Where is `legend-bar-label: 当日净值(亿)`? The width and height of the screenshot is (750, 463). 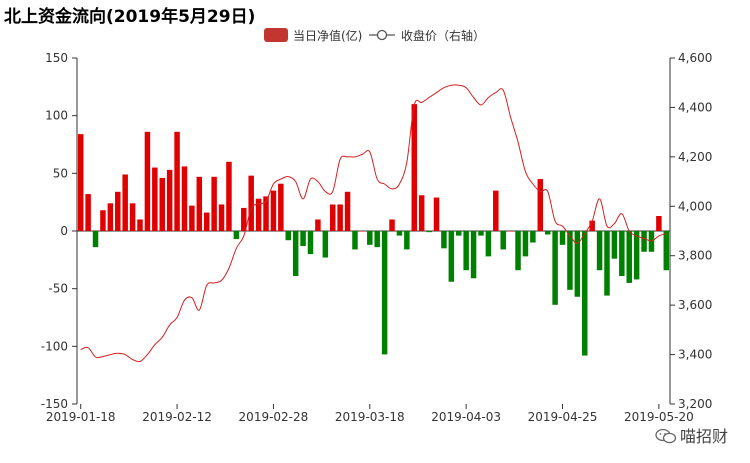
legend-bar-label: 当日净值(亿) is located at coordinates (327, 35).